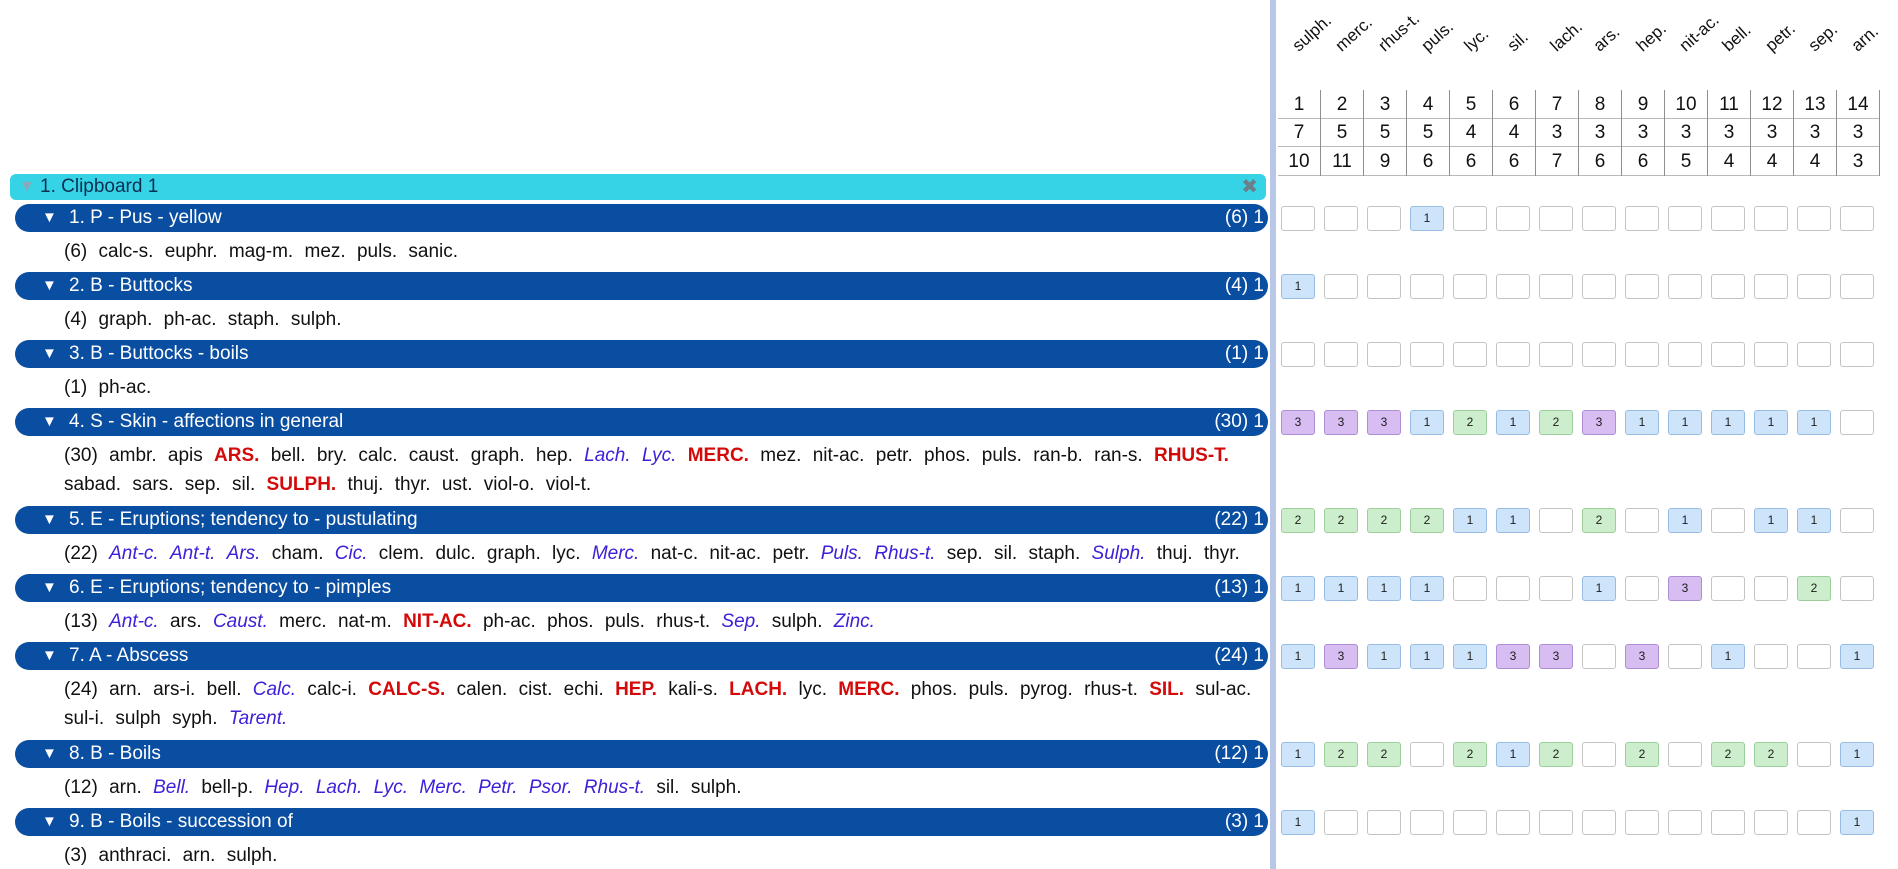 This screenshot has width=1898, height=869. What do you see at coordinates (240, 621) in the screenshot?
I see `remedy-item: Caust.` at bounding box center [240, 621].